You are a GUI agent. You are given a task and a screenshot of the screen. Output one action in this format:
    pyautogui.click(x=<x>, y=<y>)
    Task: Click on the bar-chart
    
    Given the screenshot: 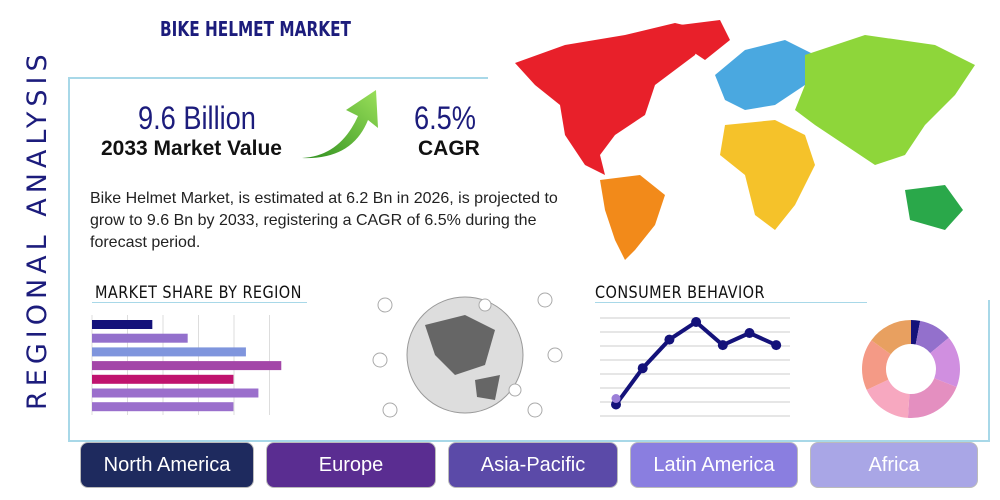 What is the action you would take?
    pyautogui.click(x=186, y=365)
    